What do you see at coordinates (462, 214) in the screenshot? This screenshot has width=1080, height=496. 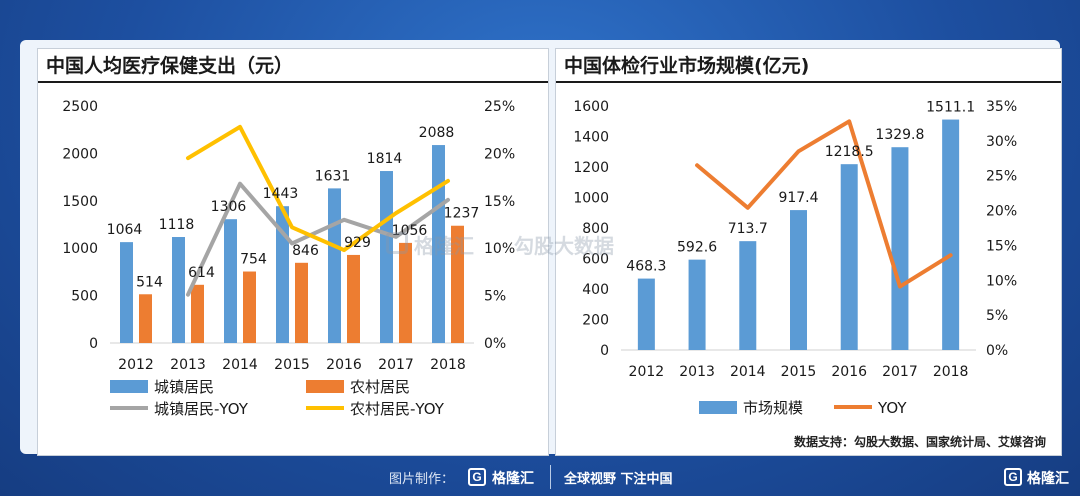 I see `data-label: 1237` at bounding box center [462, 214].